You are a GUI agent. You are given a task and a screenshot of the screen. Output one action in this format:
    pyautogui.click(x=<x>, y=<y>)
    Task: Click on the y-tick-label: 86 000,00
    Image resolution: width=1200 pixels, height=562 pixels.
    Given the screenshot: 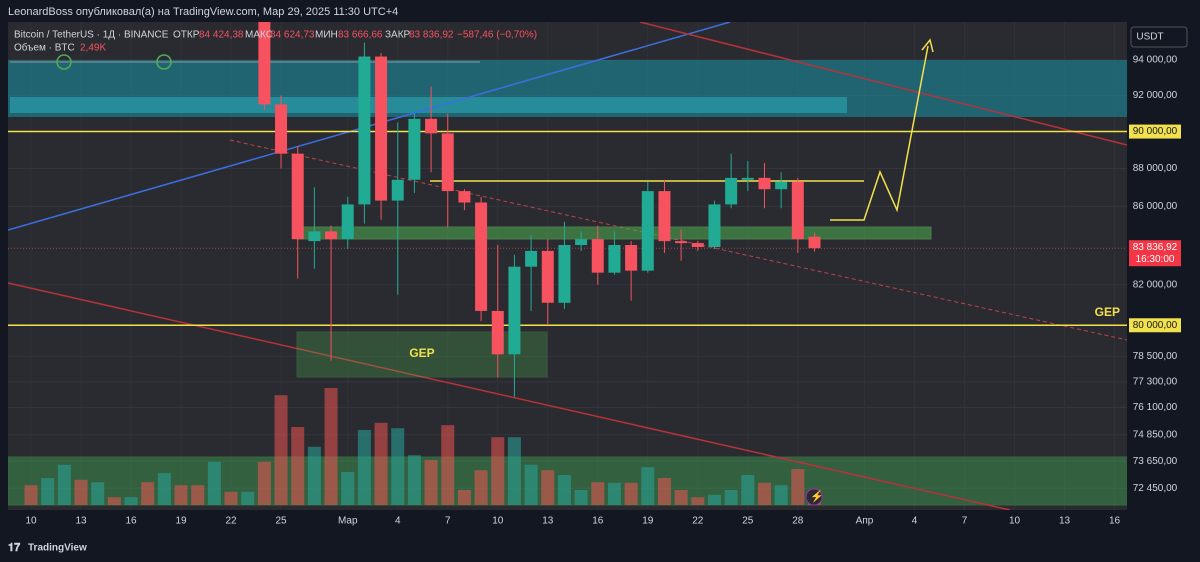 What is the action you would take?
    pyautogui.click(x=1155, y=206)
    